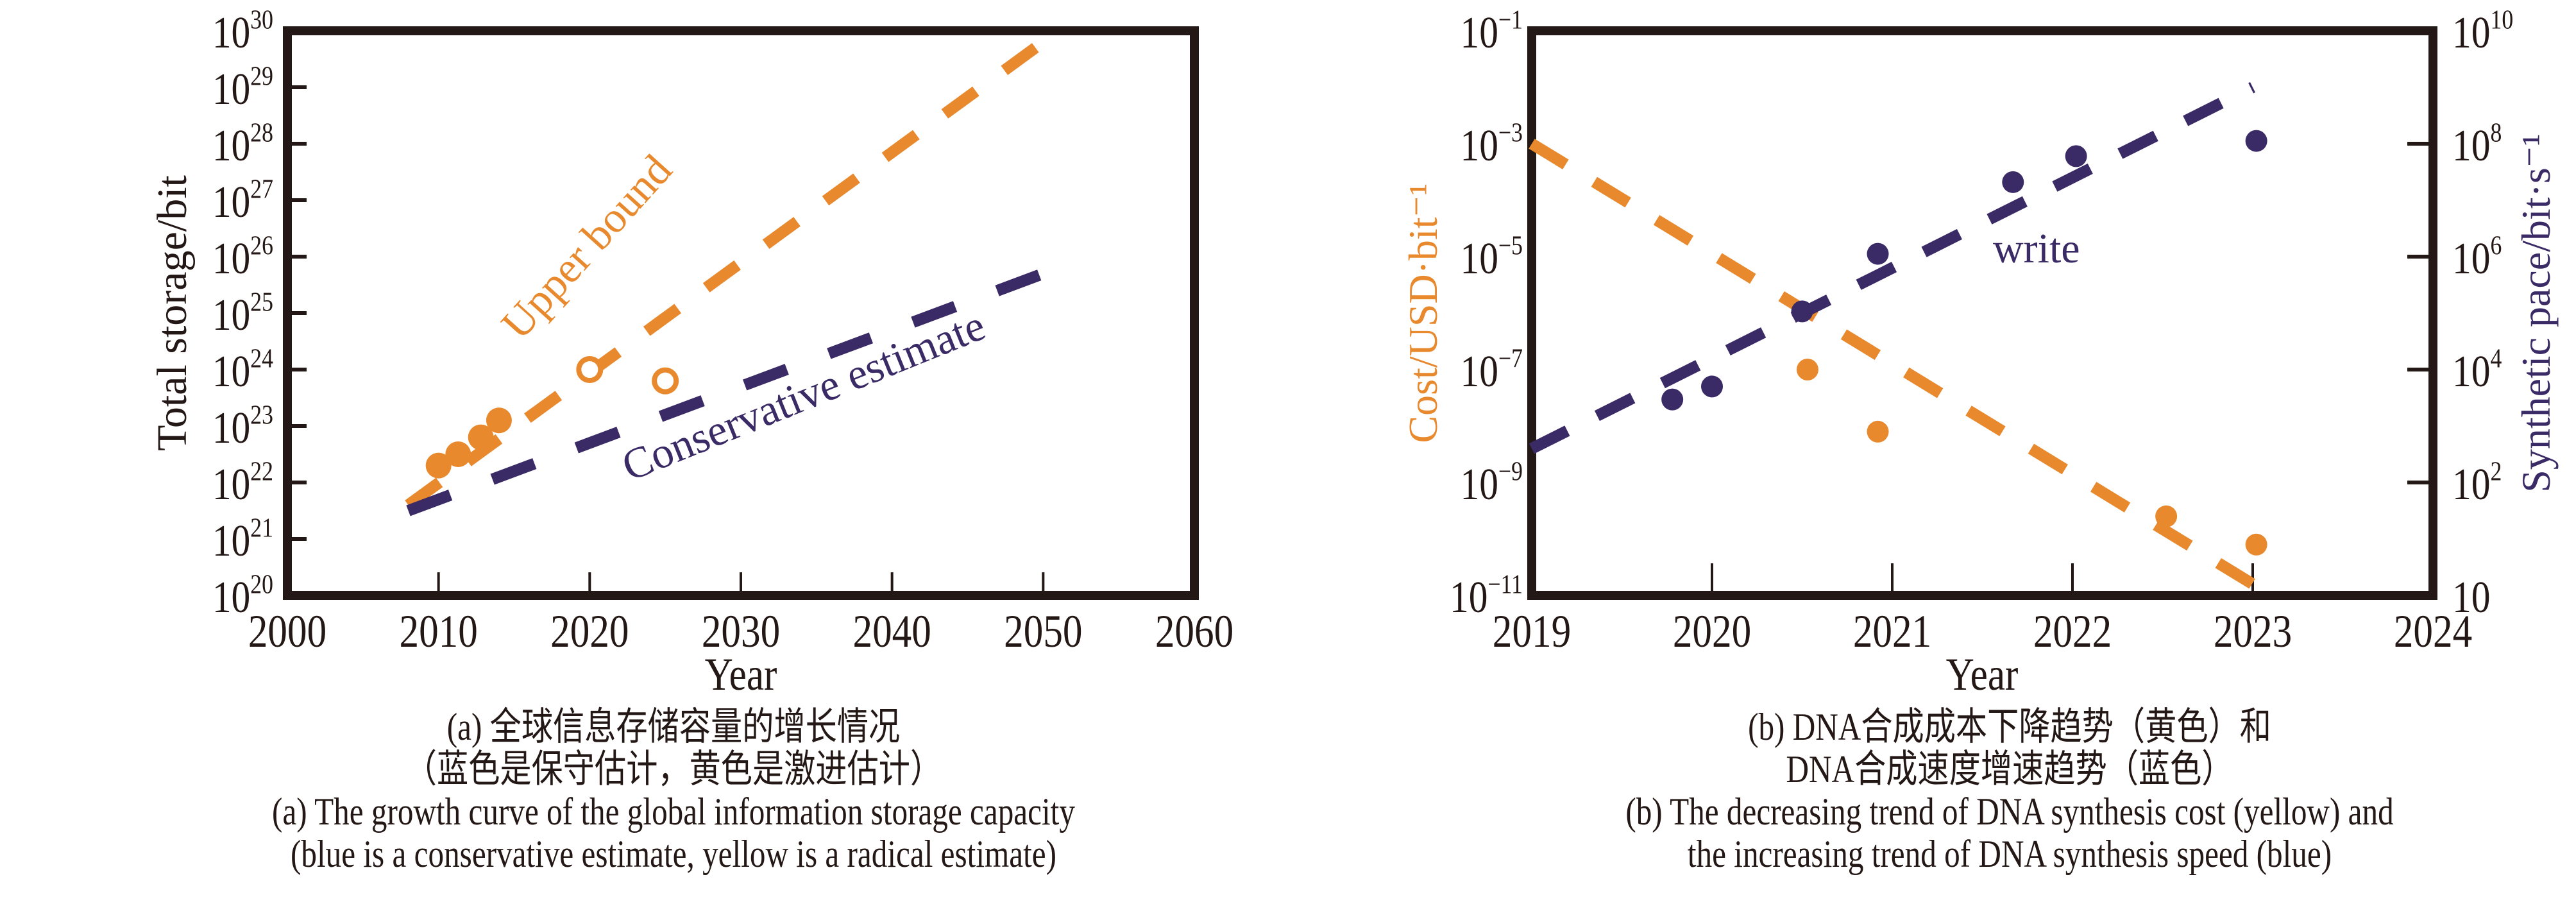  I want to click on chart-a-ytick-label: 1022, so click(242, 483).